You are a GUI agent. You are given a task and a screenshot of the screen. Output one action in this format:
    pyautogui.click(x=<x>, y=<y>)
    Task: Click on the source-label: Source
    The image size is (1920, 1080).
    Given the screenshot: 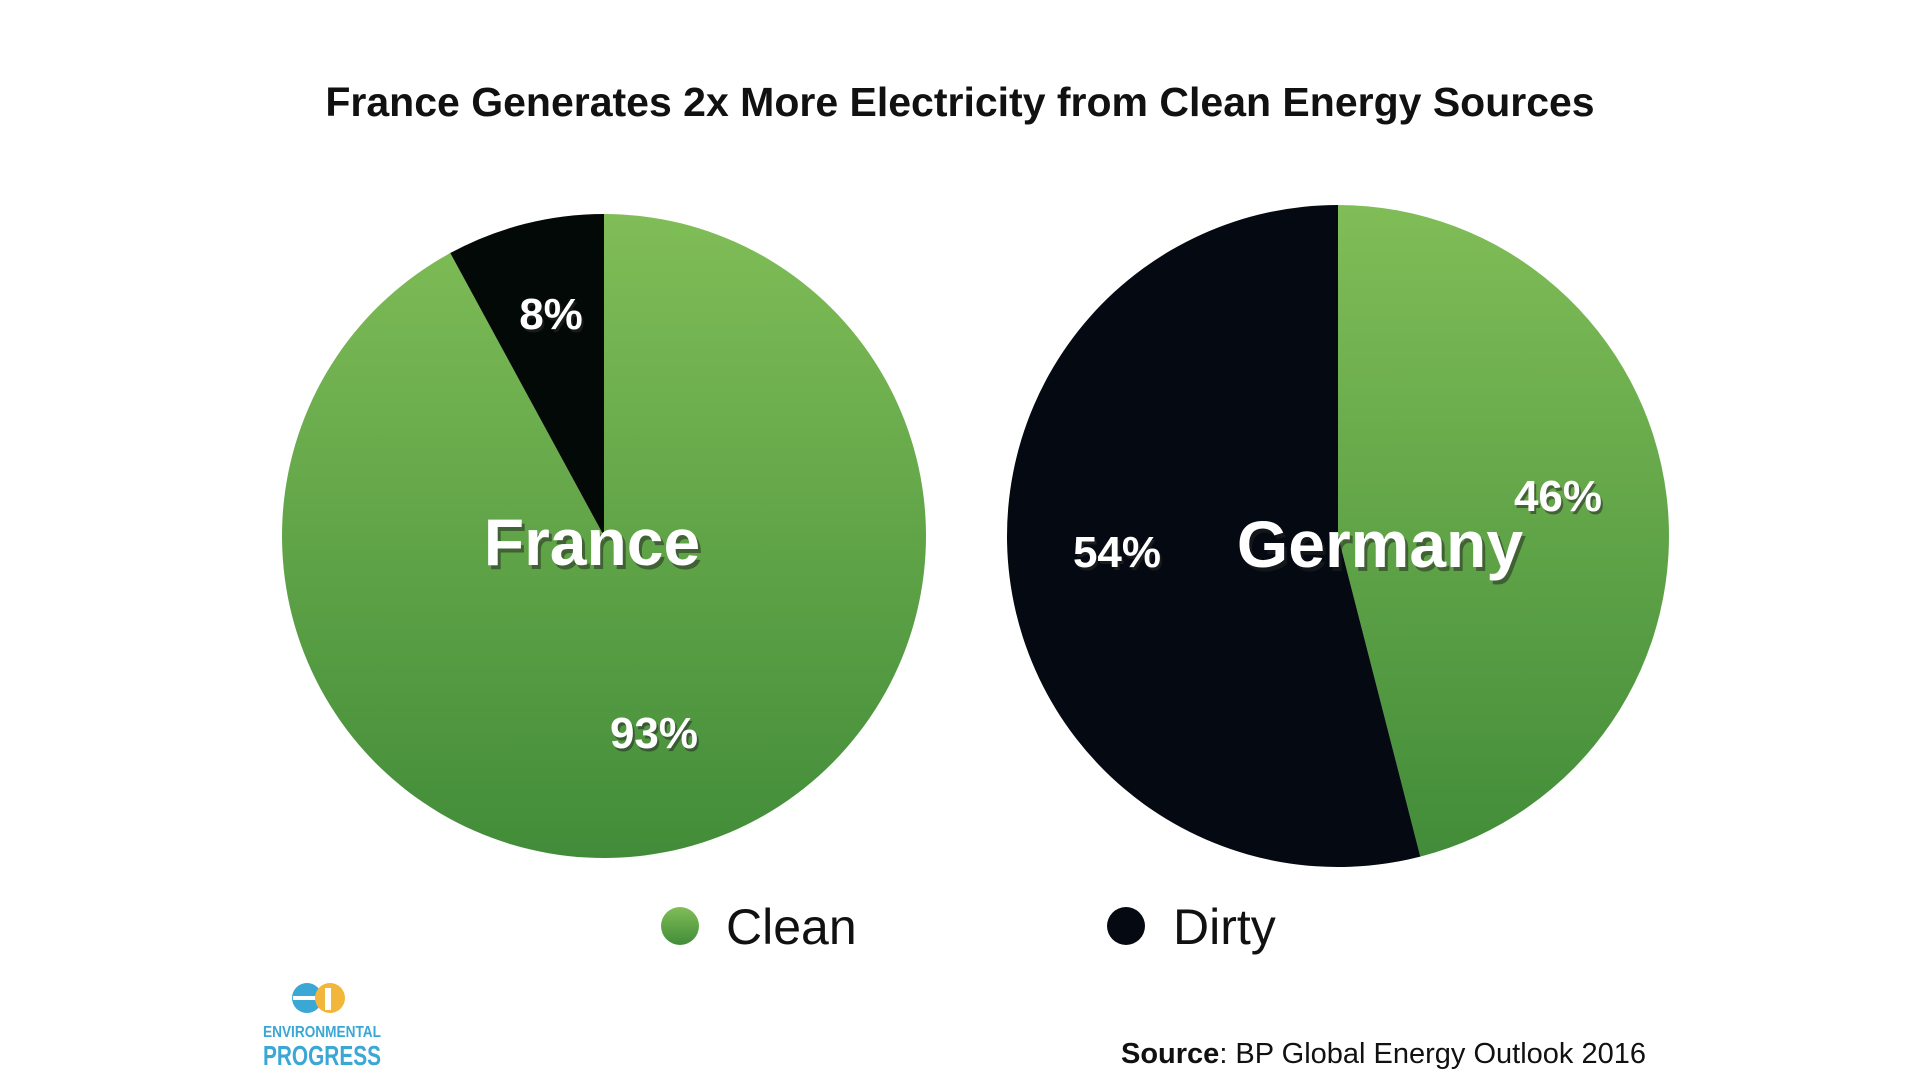 What is the action you would take?
    pyautogui.click(x=1170, y=1054)
    